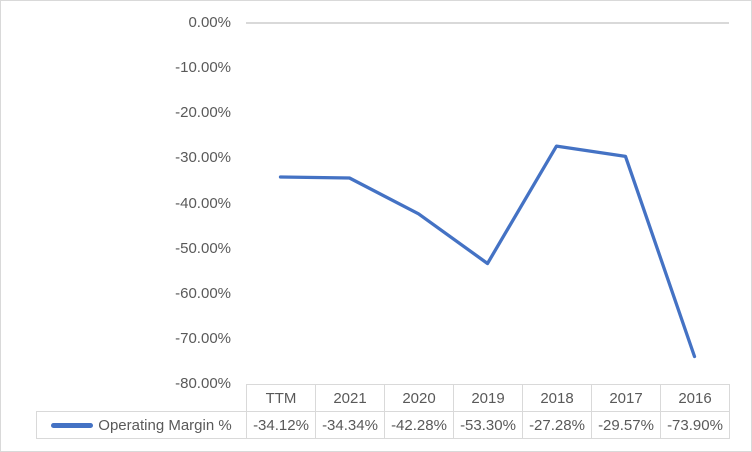  I want to click on value-cell-2019: -53.30%, so click(488, 425).